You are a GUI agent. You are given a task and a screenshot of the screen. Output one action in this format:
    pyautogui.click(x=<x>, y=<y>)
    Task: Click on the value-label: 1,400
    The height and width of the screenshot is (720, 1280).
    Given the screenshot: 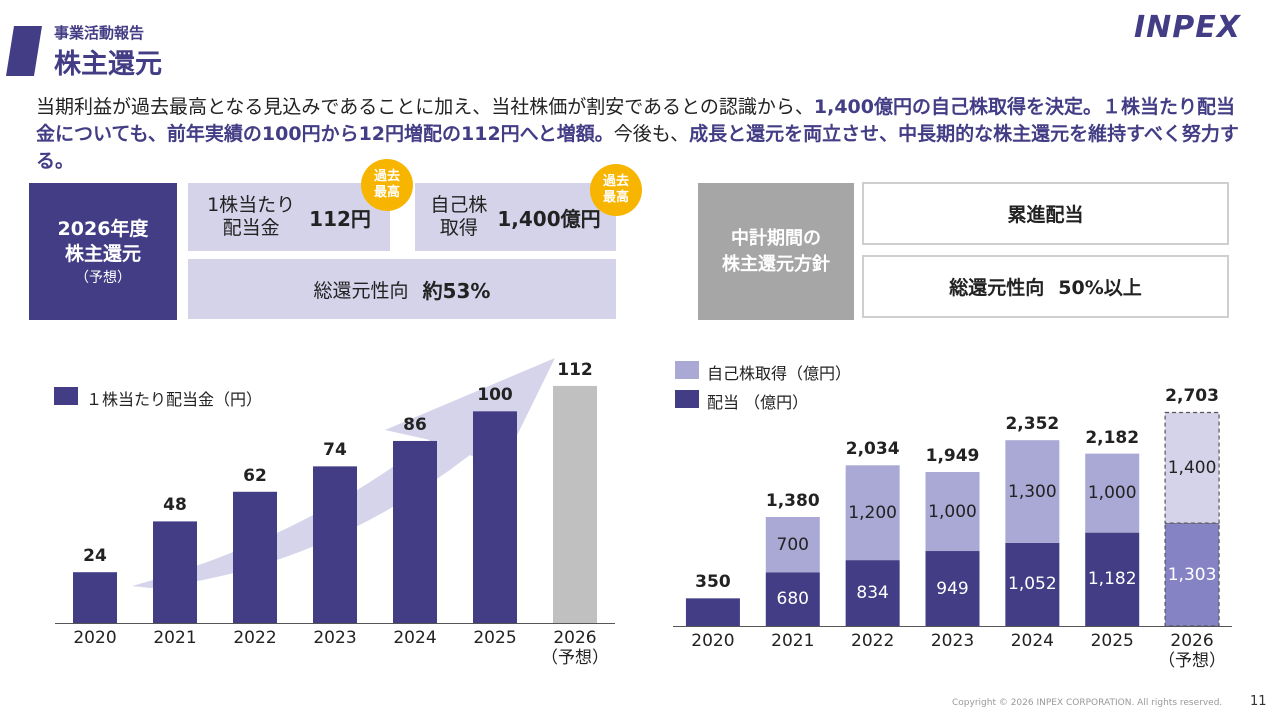 What is the action you would take?
    pyautogui.click(x=1192, y=467)
    